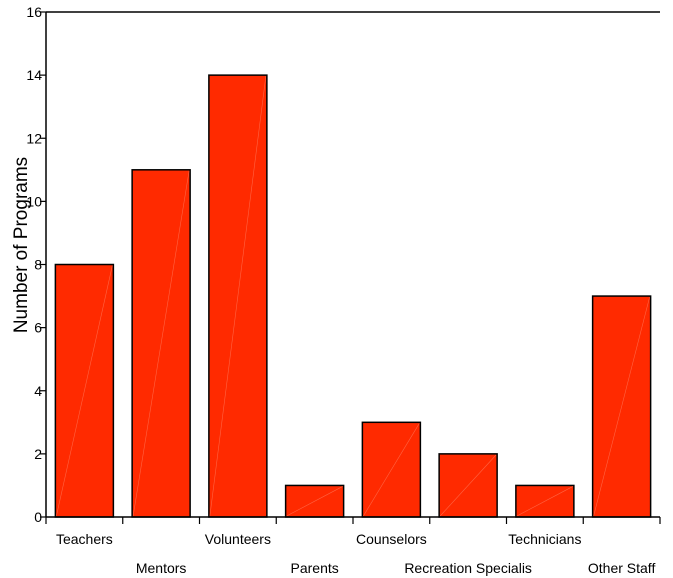  I want to click on y-tick-label: 2, so click(38, 454).